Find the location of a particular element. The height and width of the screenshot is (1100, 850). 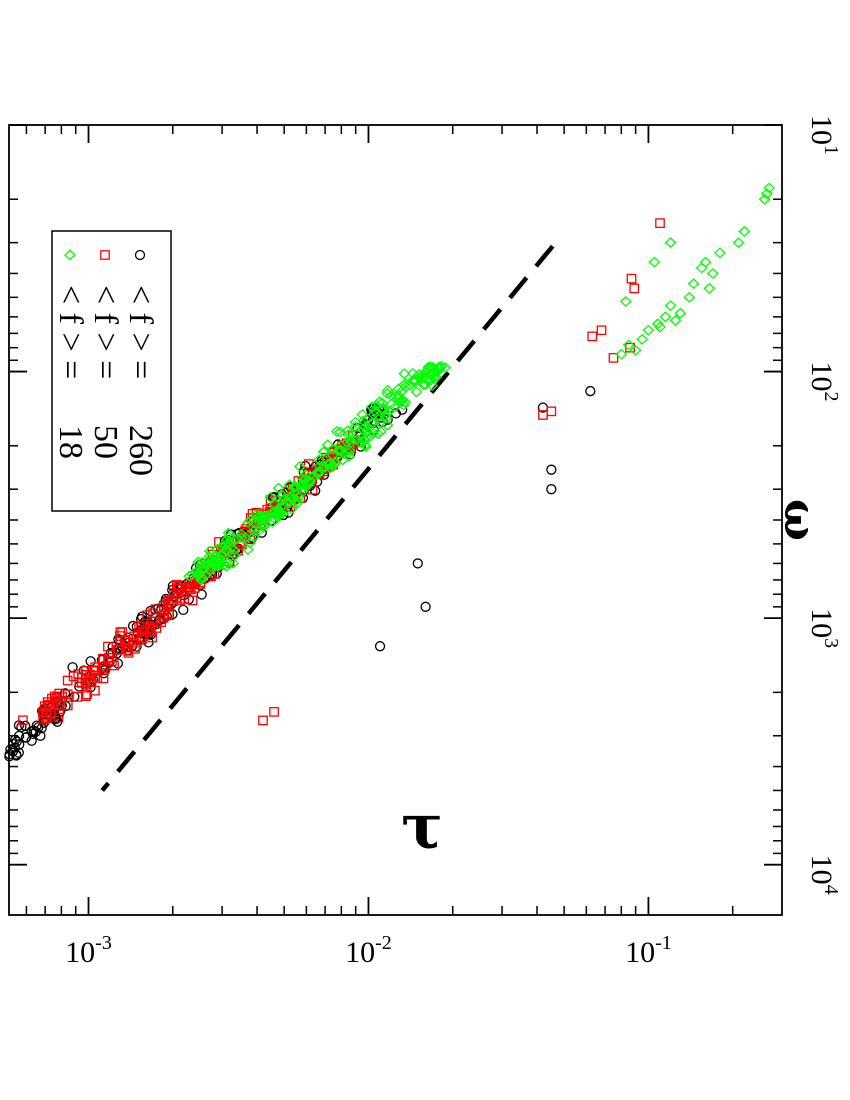

y-tick-label: 10⁻² is located at coordinates (368, 950).